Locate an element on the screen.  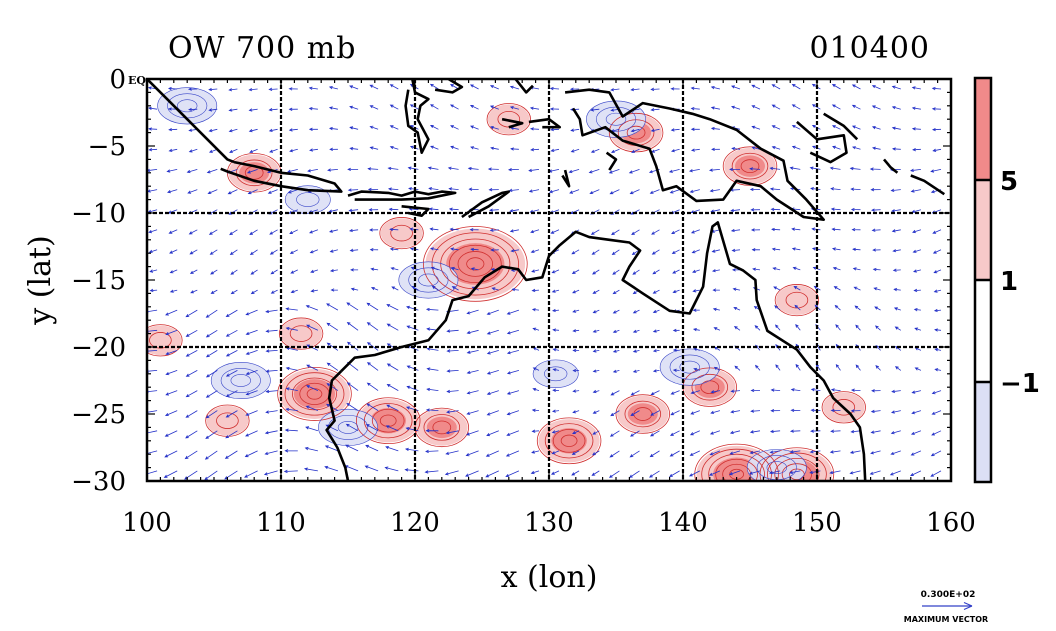
negative-ow-region is located at coordinates (187, 106).